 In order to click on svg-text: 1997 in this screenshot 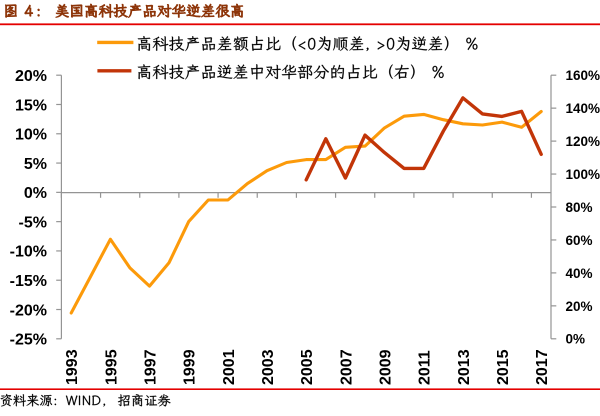, I will do `click(150, 367)`.